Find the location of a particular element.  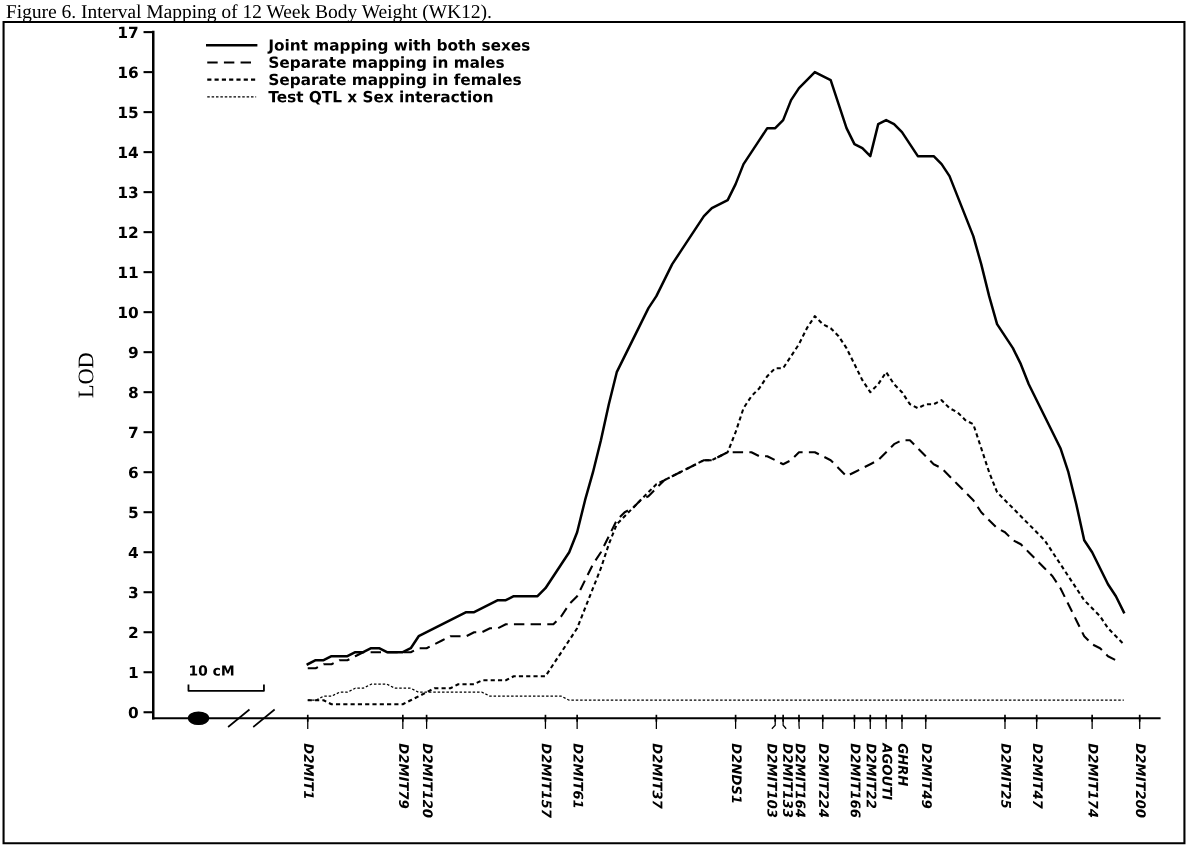

y-tick-label: 17 is located at coordinates (128, 32).